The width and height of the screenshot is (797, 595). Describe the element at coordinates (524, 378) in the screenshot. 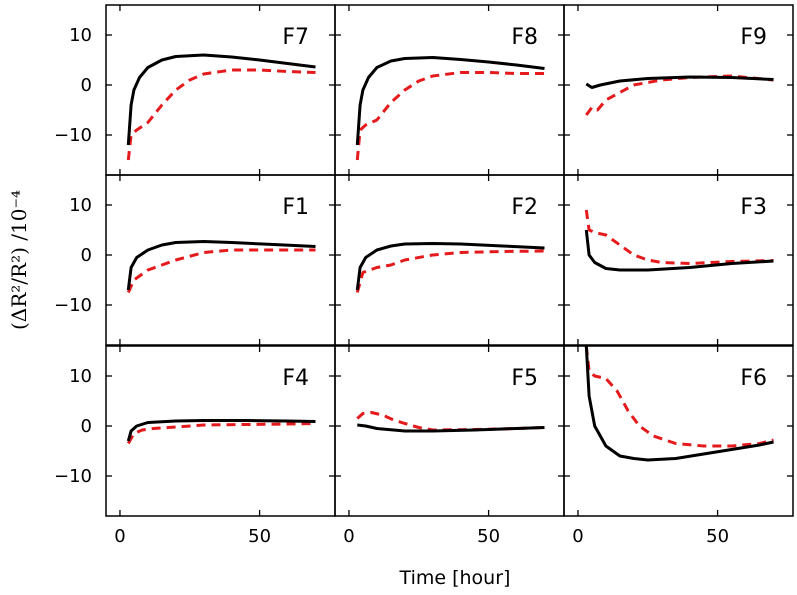

I see `panel-label: F5` at that location.